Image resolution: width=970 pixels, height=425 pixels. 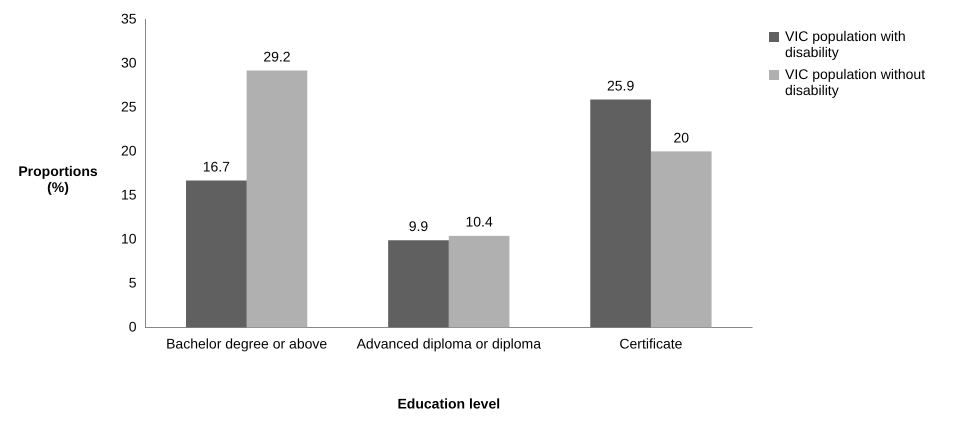 I want to click on y-tick-label: 15, so click(x=128, y=194).